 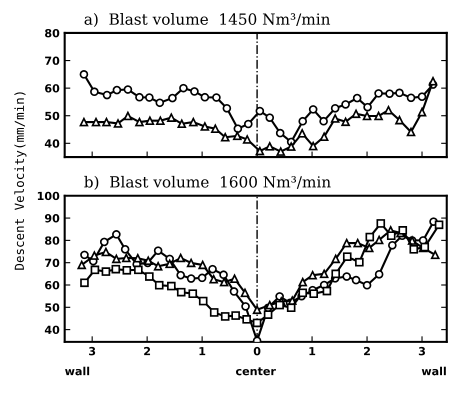 What do you see at coordinates (52, 218) in the screenshot?
I see `y-tick-label: 90` at bounding box center [52, 218].